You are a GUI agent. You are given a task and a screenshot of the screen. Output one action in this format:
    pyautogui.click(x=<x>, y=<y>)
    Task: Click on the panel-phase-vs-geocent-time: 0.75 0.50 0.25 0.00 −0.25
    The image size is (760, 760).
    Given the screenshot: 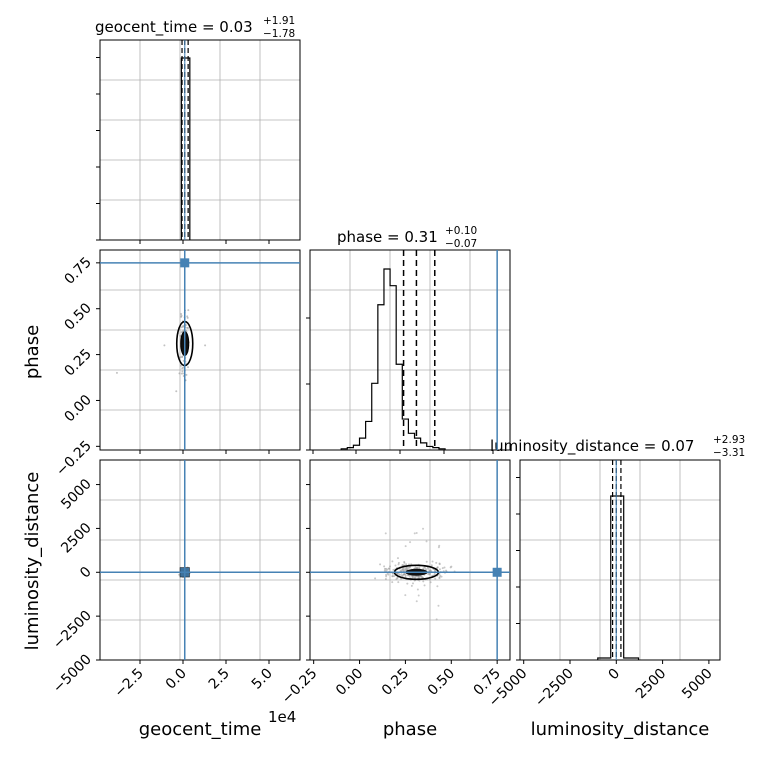 What is the action you would take?
    pyautogui.click(x=177, y=364)
    